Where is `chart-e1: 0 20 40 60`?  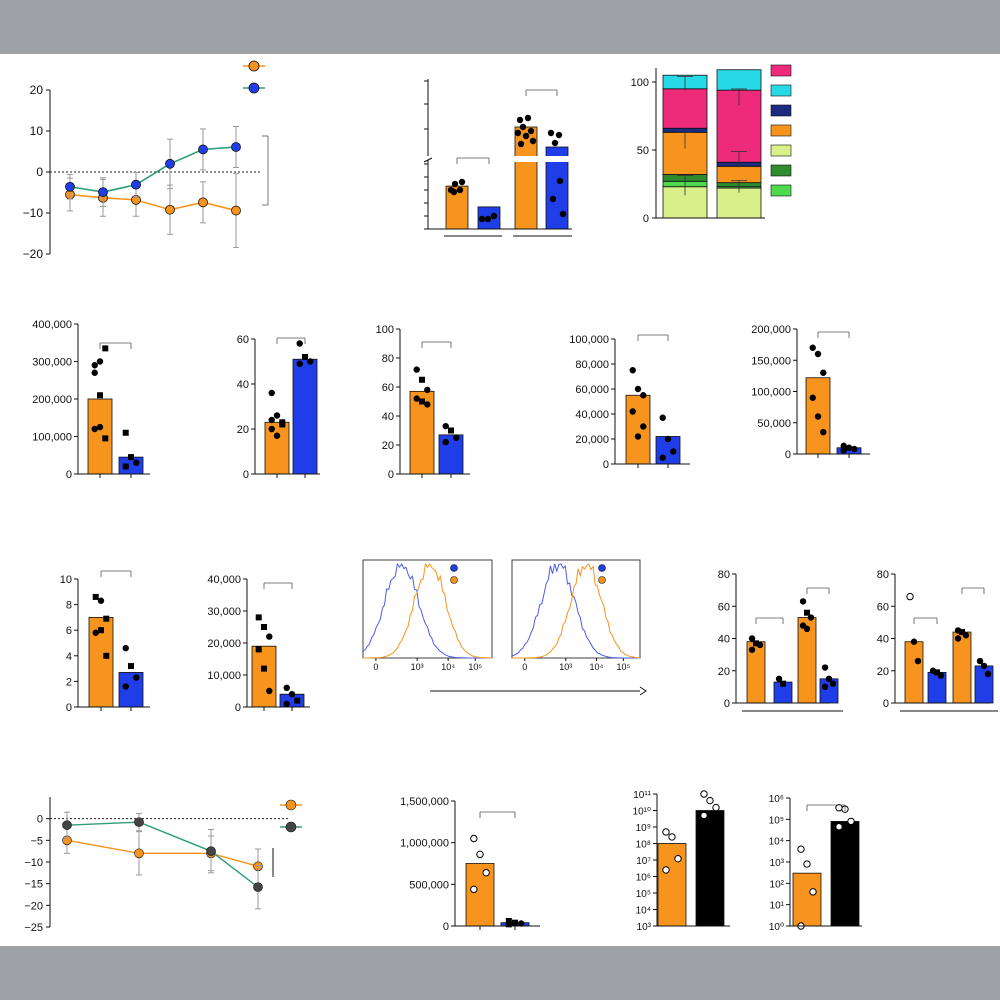
chart-e1: 0 20 40 60 is located at coordinates (278, 407).